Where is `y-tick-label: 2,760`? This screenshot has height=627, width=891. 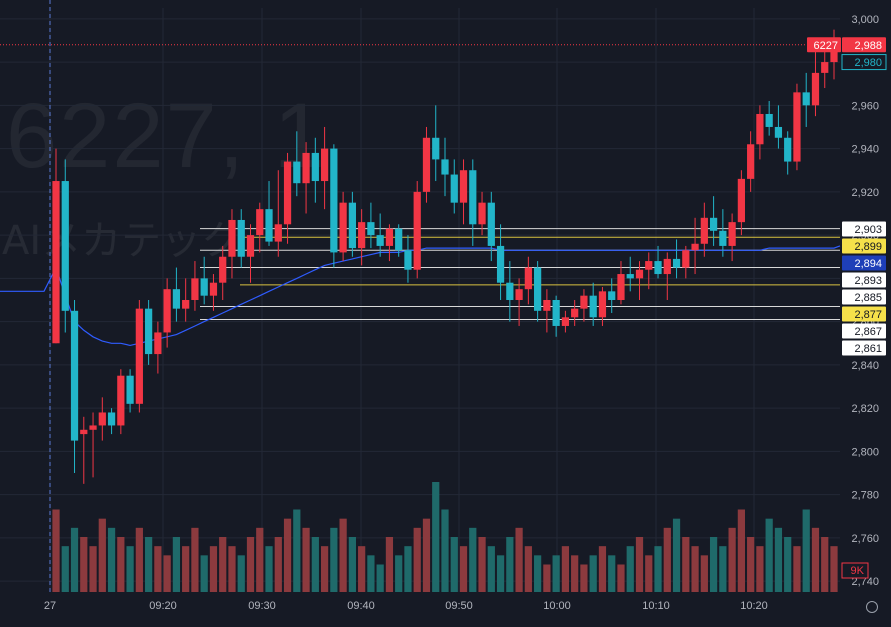 y-tick-label: 2,760 is located at coordinates (865, 539).